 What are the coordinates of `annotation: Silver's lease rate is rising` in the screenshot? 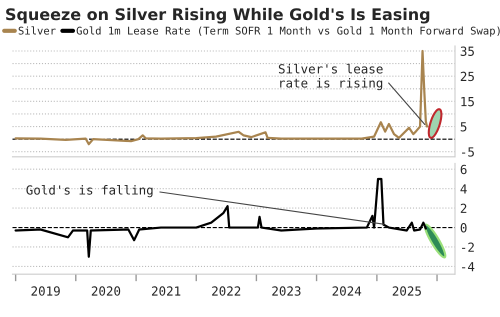 It's located at (330, 77).